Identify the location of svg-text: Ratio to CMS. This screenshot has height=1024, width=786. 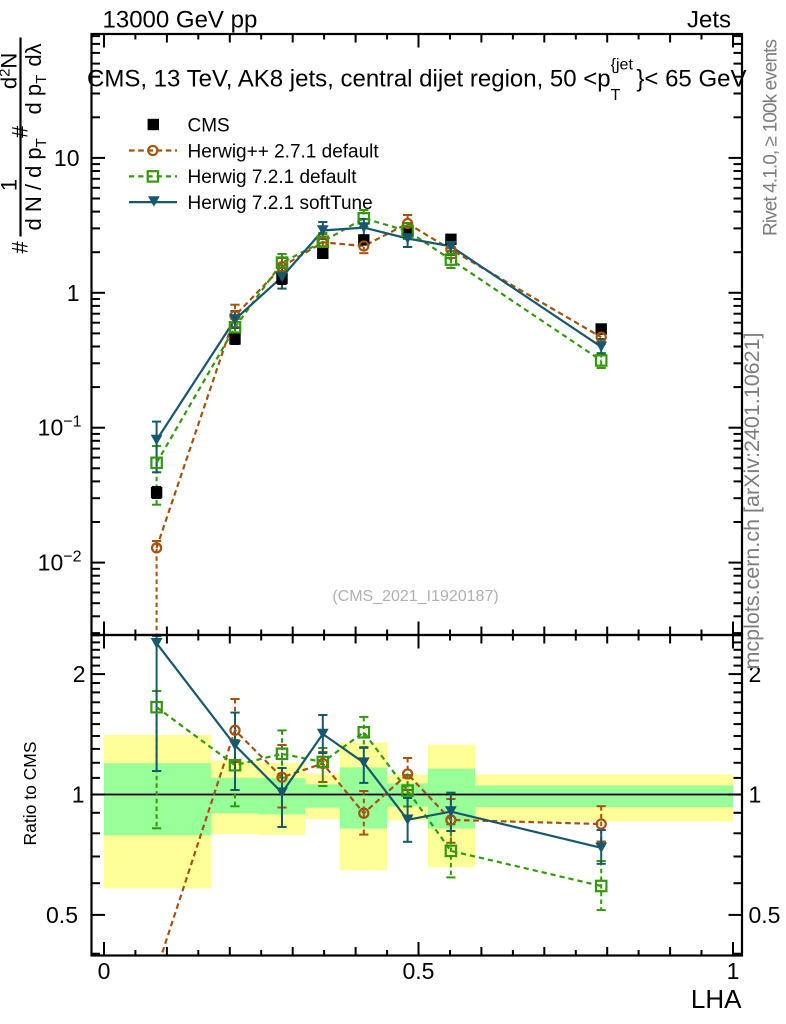
(30, 793).